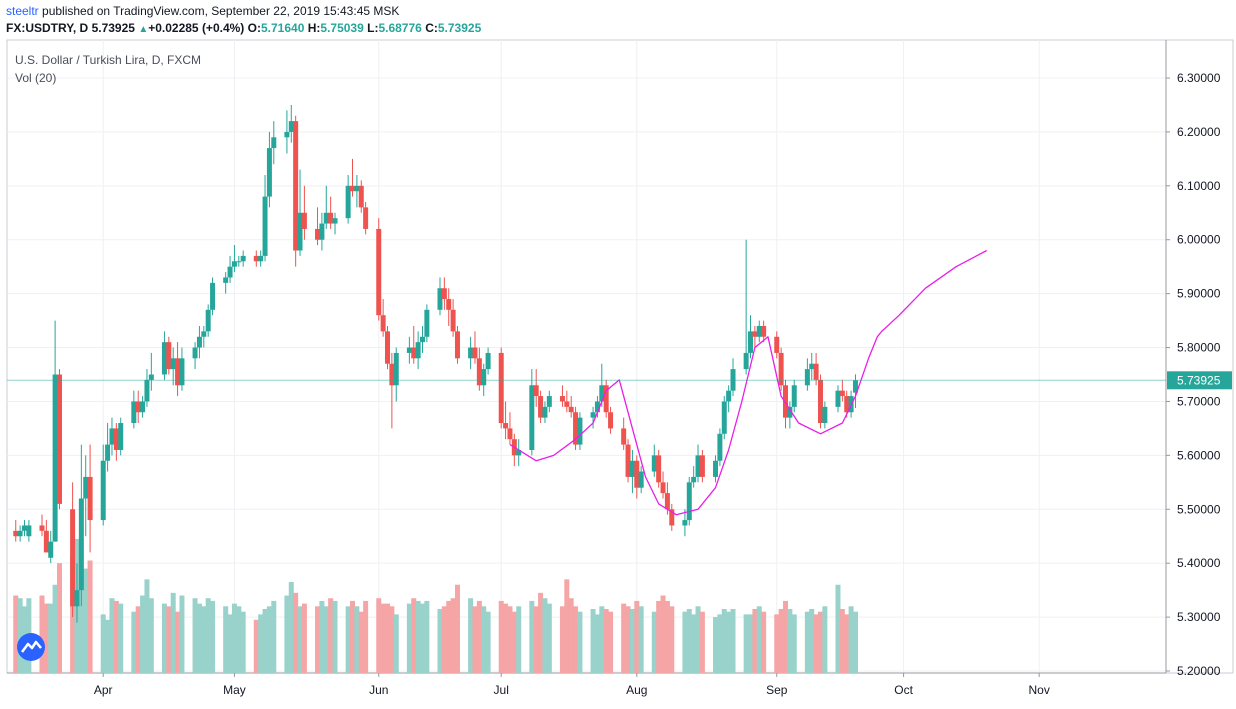  What do you see at coordinates (342, 28) in the screenshot?
I see `high-value: 5.75039` at bounding box center [342, 28].